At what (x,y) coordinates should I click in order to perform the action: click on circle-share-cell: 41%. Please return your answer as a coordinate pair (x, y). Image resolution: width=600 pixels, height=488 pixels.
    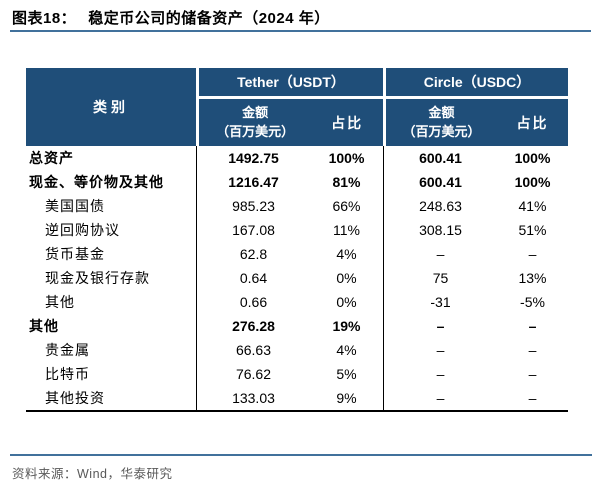
    Looking at the image, I should click on (532, 206).